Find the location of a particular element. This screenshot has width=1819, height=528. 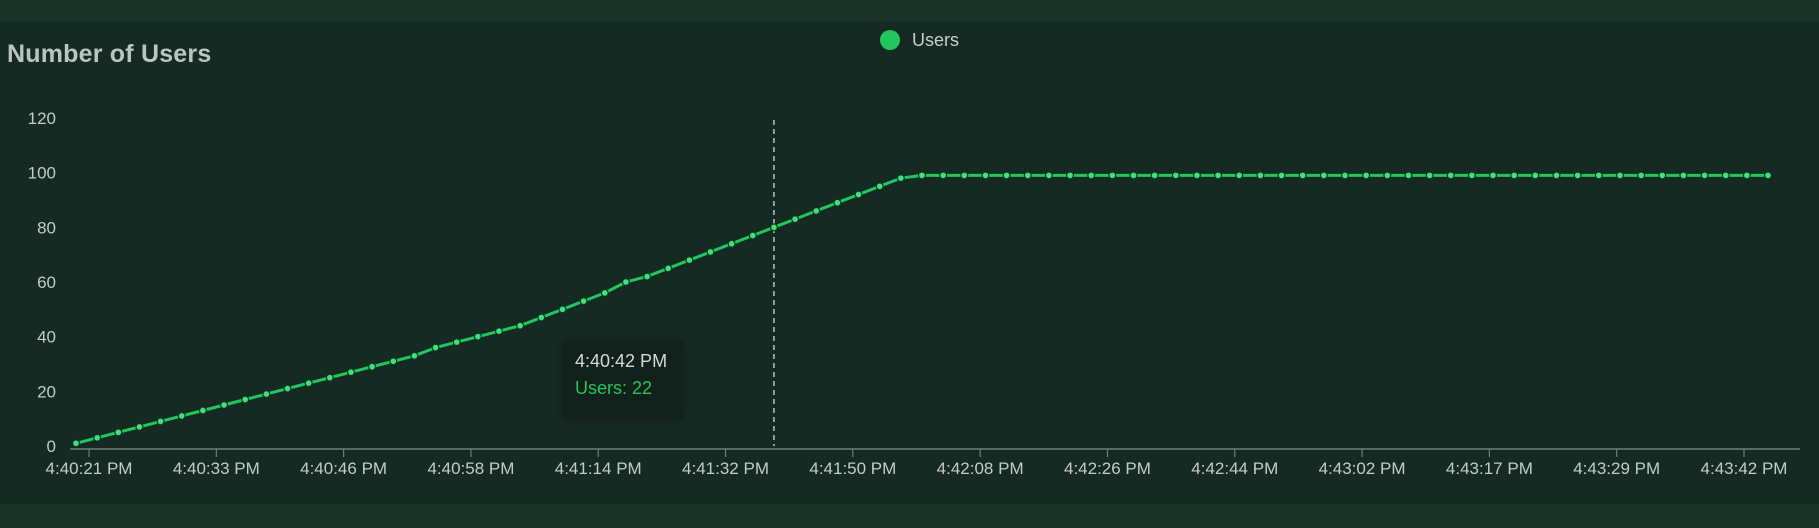

x-tick-label: 4:41:14 PM is located at coordinates (598, 468).